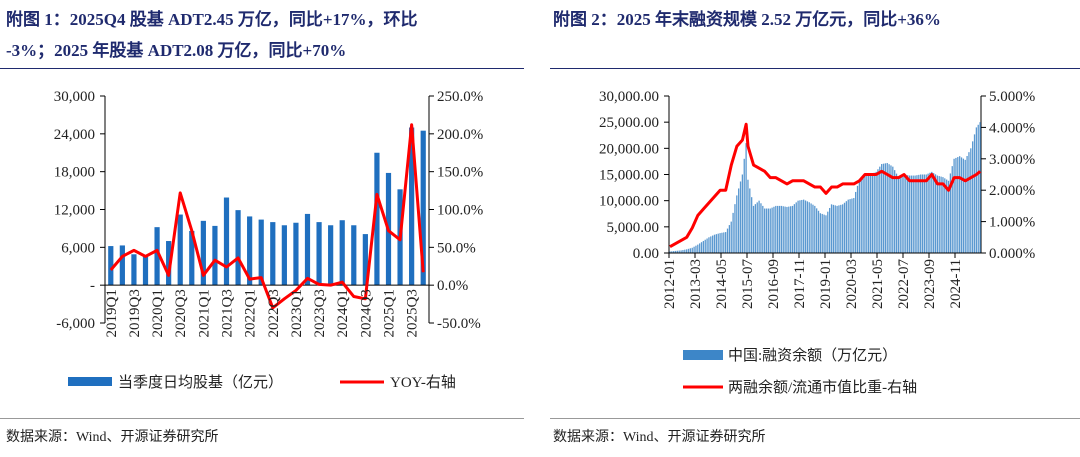 This screenshot has width=1080, height=457. What do you see at coordinates (826, 284) in the screenshot?
I see `right-chart-x-label: 2019-01` at bounding box center [826, 284].